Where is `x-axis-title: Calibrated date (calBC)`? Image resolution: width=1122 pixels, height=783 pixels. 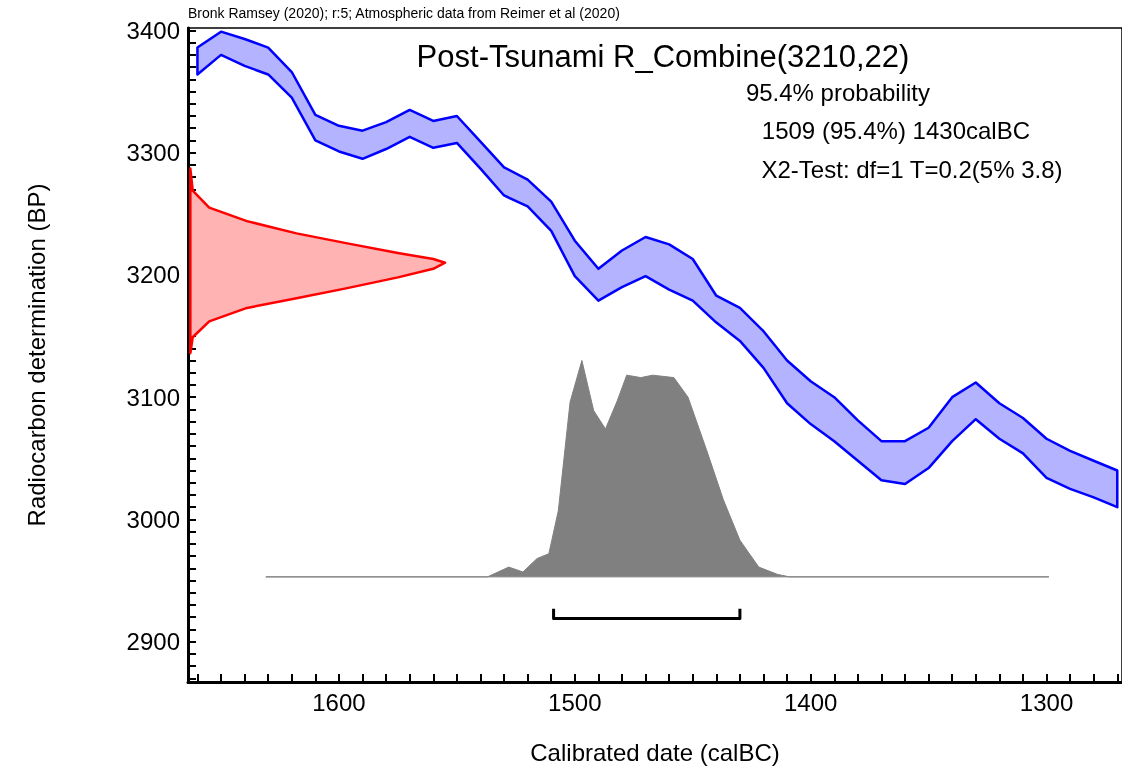 x-axis-title: Calibrated date (calBC) is located at coordinates (655, 752).